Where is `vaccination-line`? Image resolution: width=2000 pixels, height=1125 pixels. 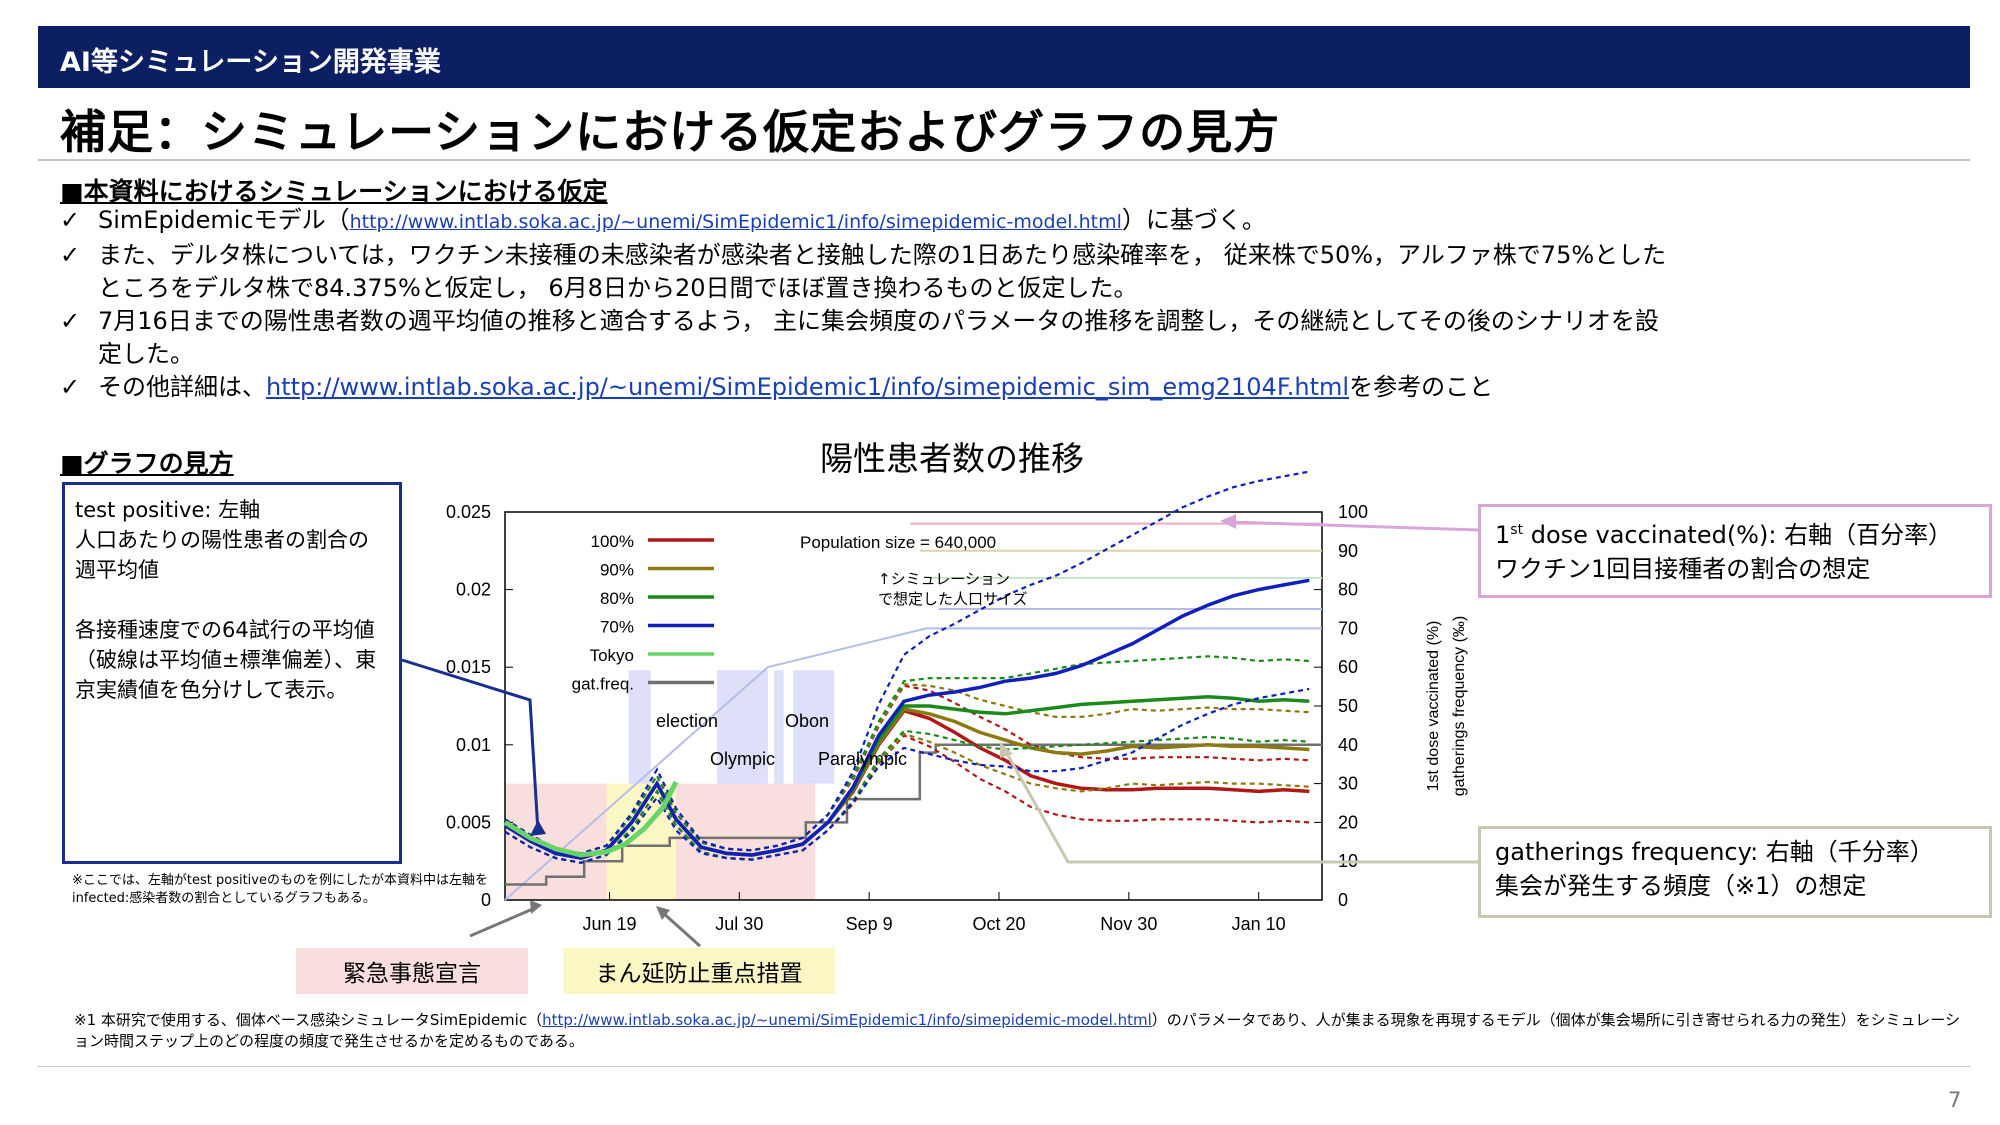 vaccination-line is located at coordinates (913, 764).